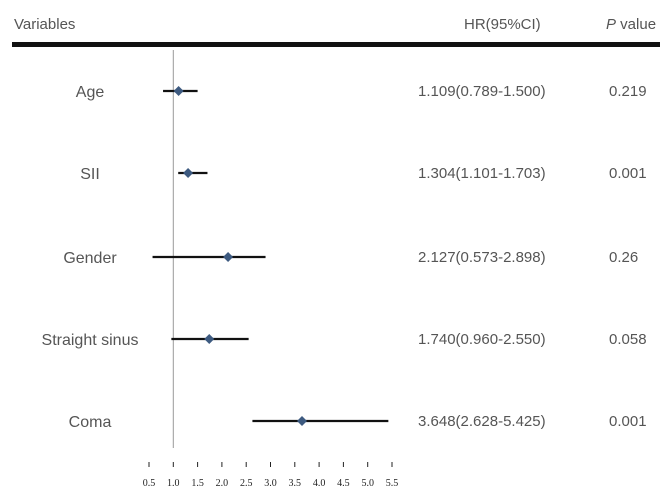 This screenshot has height=497, width=660. What do you see at coordinates (90, 422) in the screenshot?
I see `row-variable-label: Coma` at bounding box center [90, 422].